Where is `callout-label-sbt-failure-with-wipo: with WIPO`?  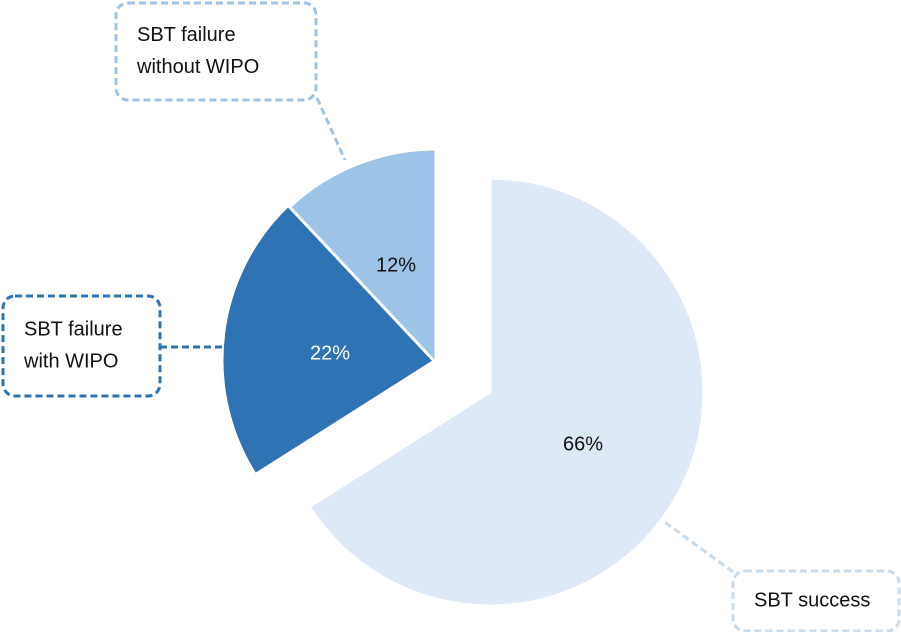
callout-label-sbt-failure-with-wipo: with WIPO is located at coordinates (70, 361).